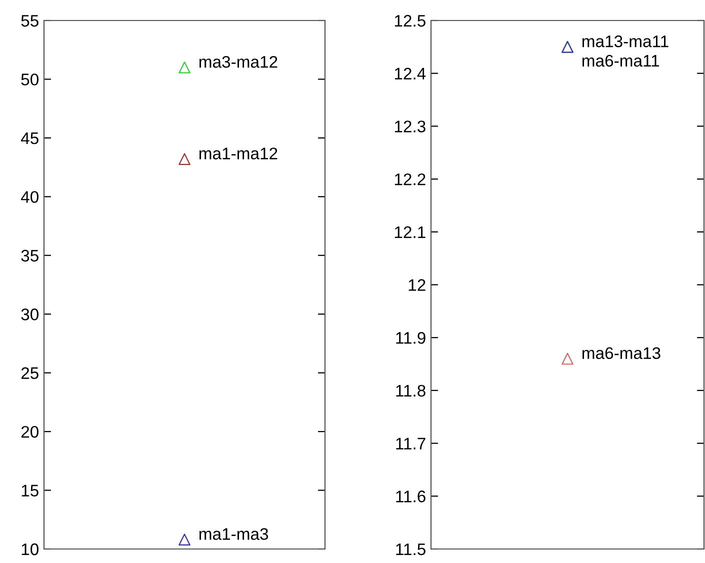 This screenshot has width=705, height=563. What do you see at coordinates (29, 314) in the screenshot?
I see `y-tick-label: 30` at bounding box center [29, 314].